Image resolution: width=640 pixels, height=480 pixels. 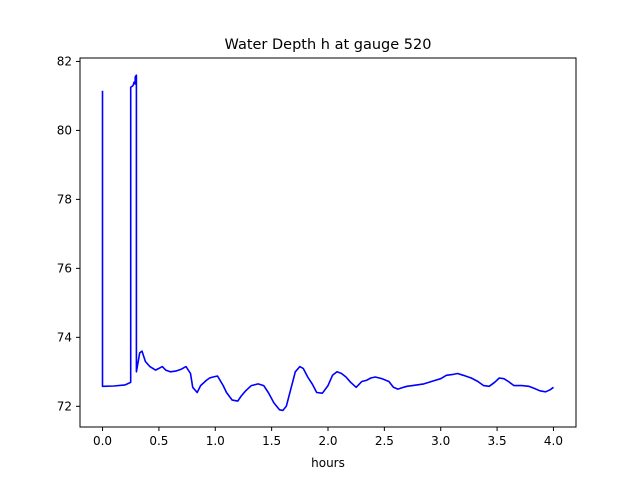 What do you see at coordinates (64, 406) in the screenshot?
I see `y-tick-label: 72` at bounding box center [64, 406].